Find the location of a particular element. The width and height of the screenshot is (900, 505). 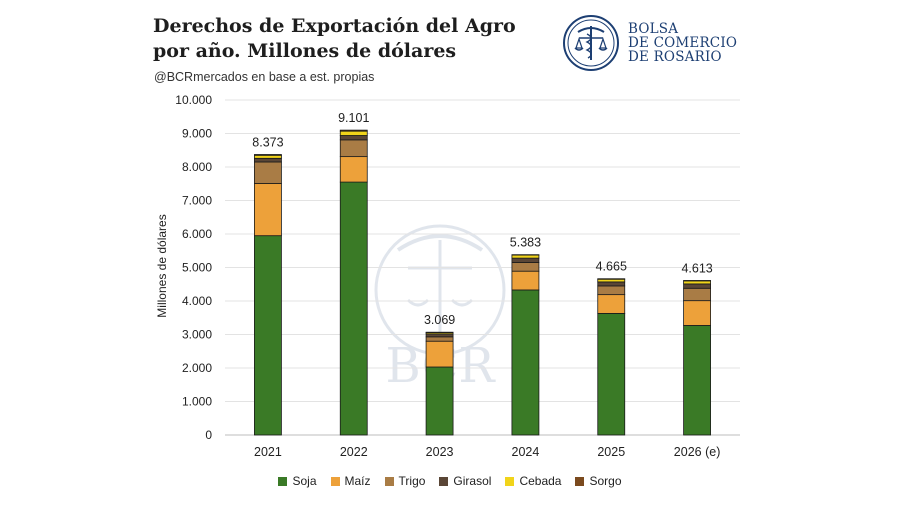

y-tick-label: 9.000 is located at coordinates (197, 134).